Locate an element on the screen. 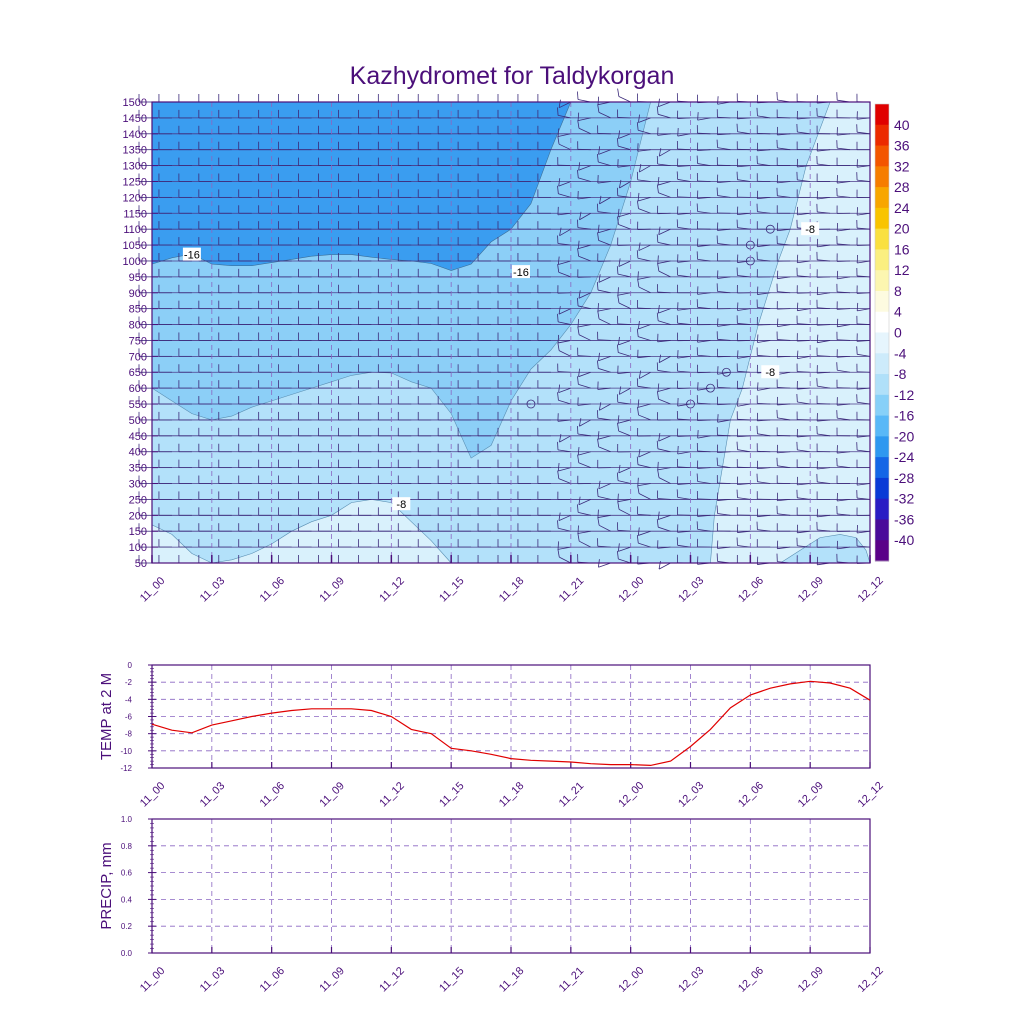  y-tick-label: 700 is located at coordinates (138, 357).